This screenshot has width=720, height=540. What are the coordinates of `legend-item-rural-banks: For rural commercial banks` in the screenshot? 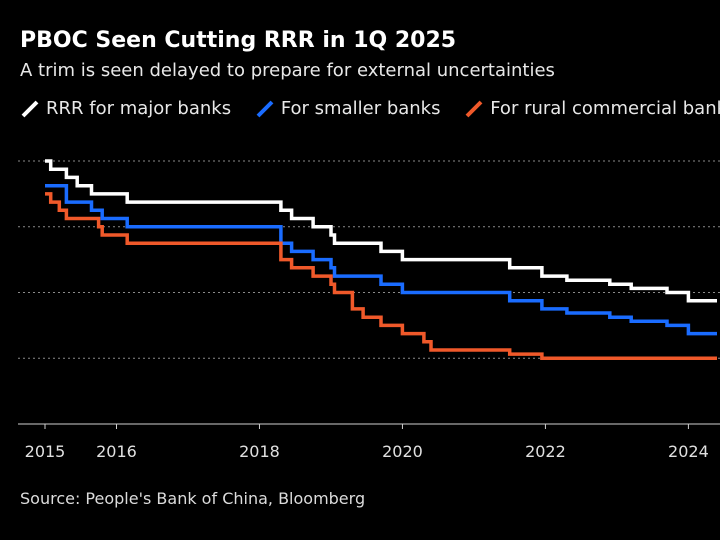 It's located at (592, 108).